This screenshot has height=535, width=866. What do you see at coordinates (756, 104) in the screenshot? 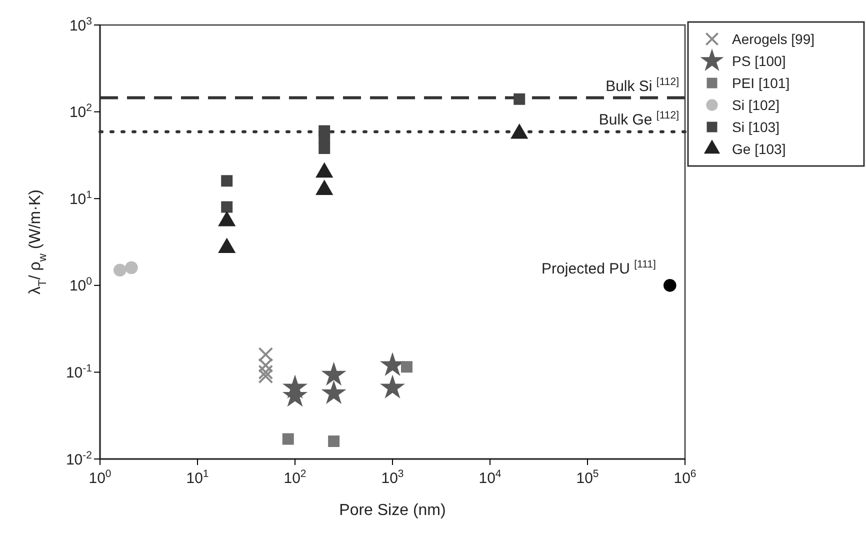
I see `legend-label: Si [102]` at bounding box center [756, 104].